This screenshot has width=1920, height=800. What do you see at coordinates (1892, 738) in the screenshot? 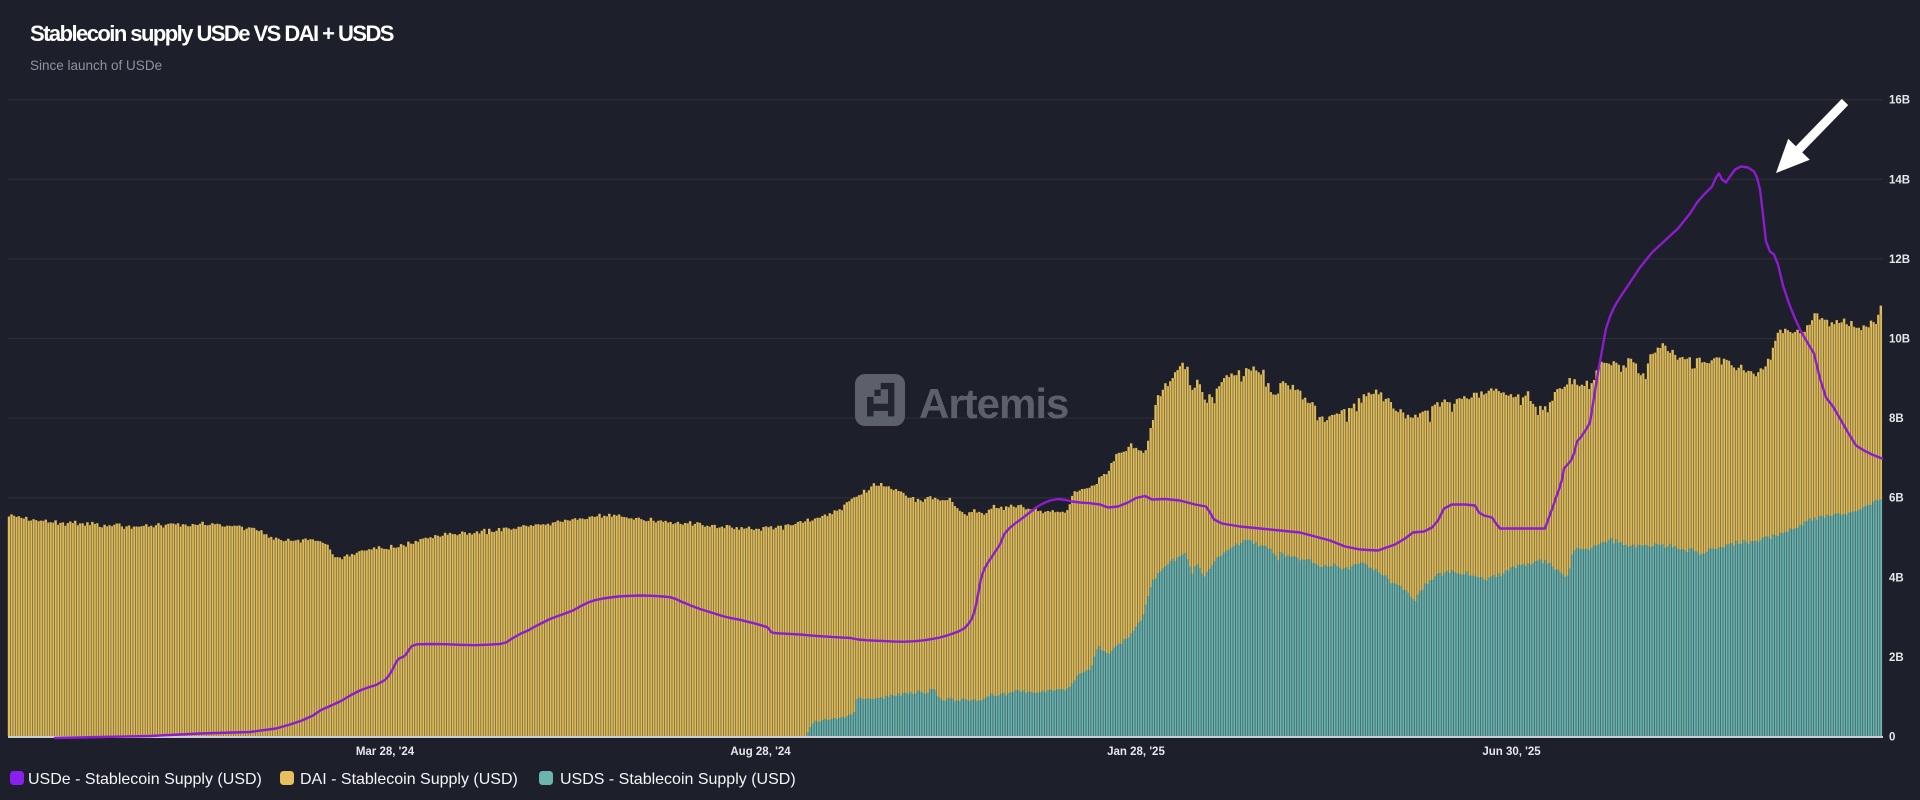
I see `svg-text: 0` at bounding box center [1892, 738].